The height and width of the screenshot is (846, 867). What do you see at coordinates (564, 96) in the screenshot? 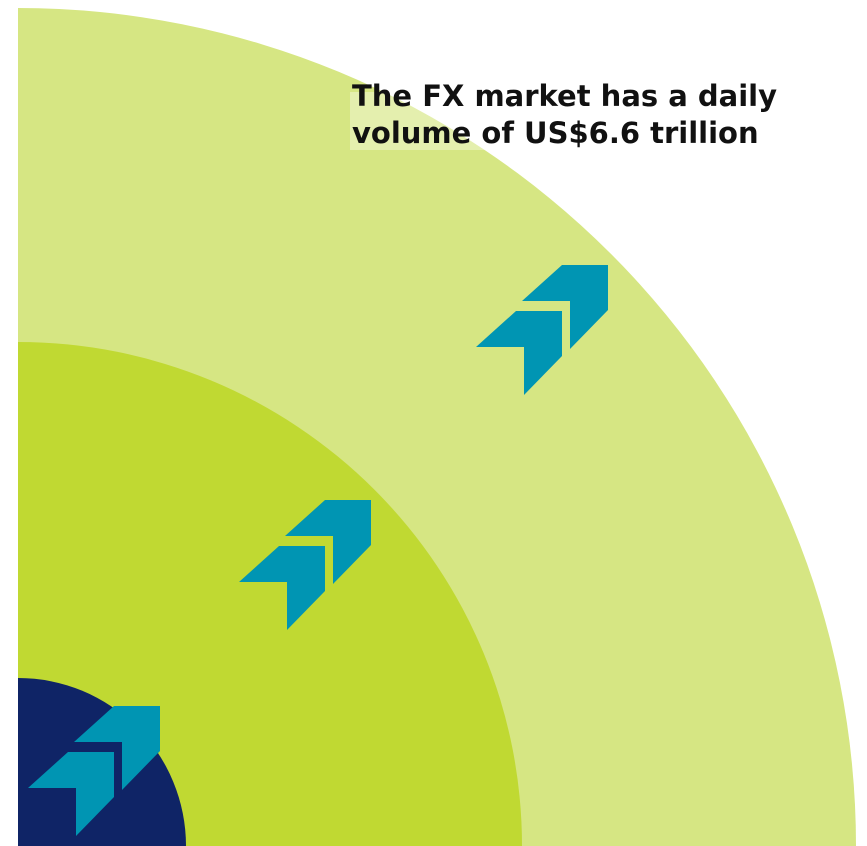
I see `headline-line: The FX market has a daily` at bounding box center [564, 96].